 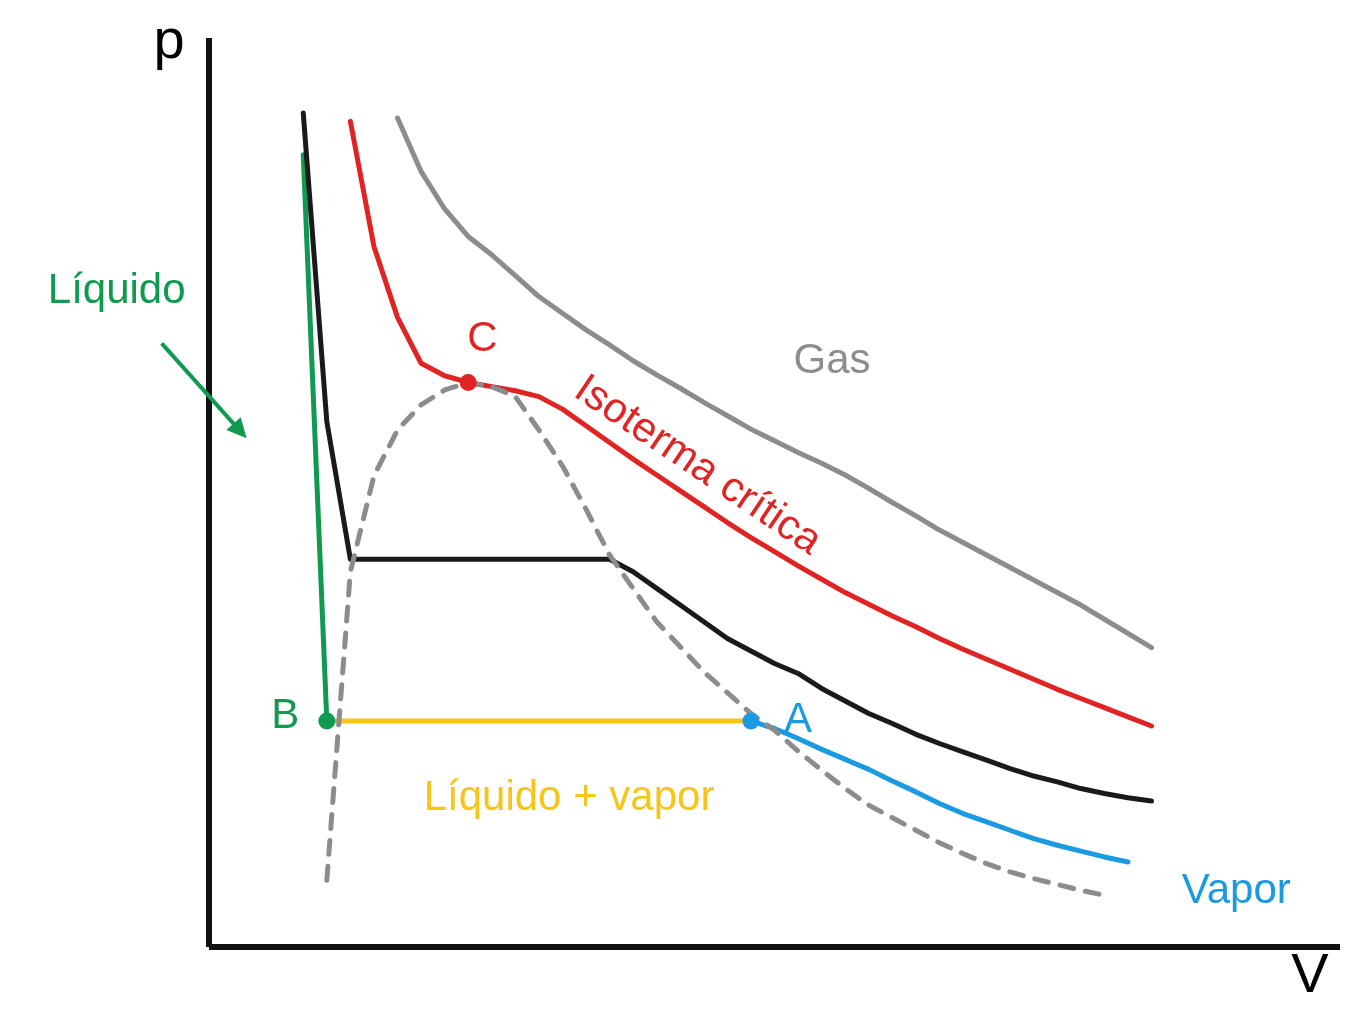 I want to click on annotation: Gas, so click(x=832, y=358).